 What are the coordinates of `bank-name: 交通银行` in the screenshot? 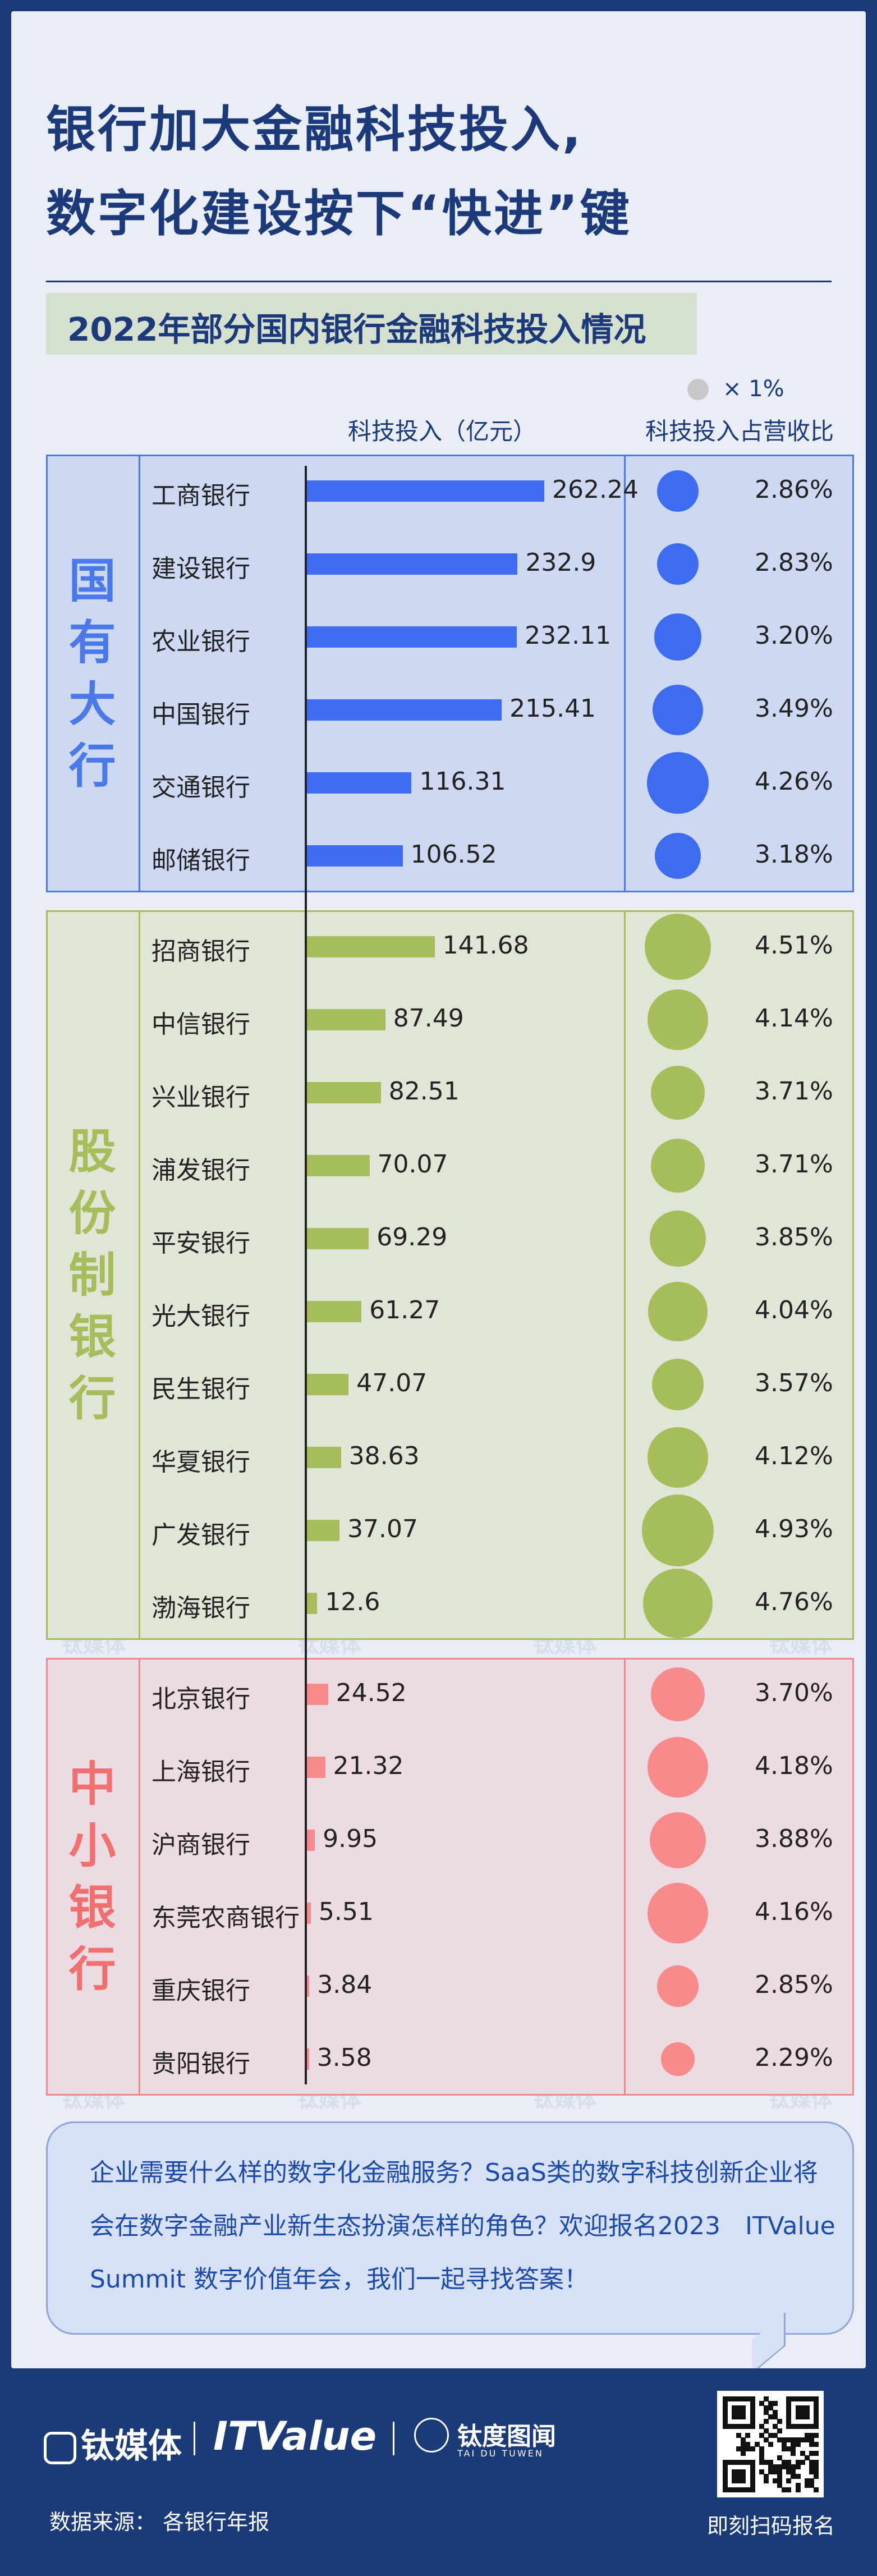 It's located at (200, 787).